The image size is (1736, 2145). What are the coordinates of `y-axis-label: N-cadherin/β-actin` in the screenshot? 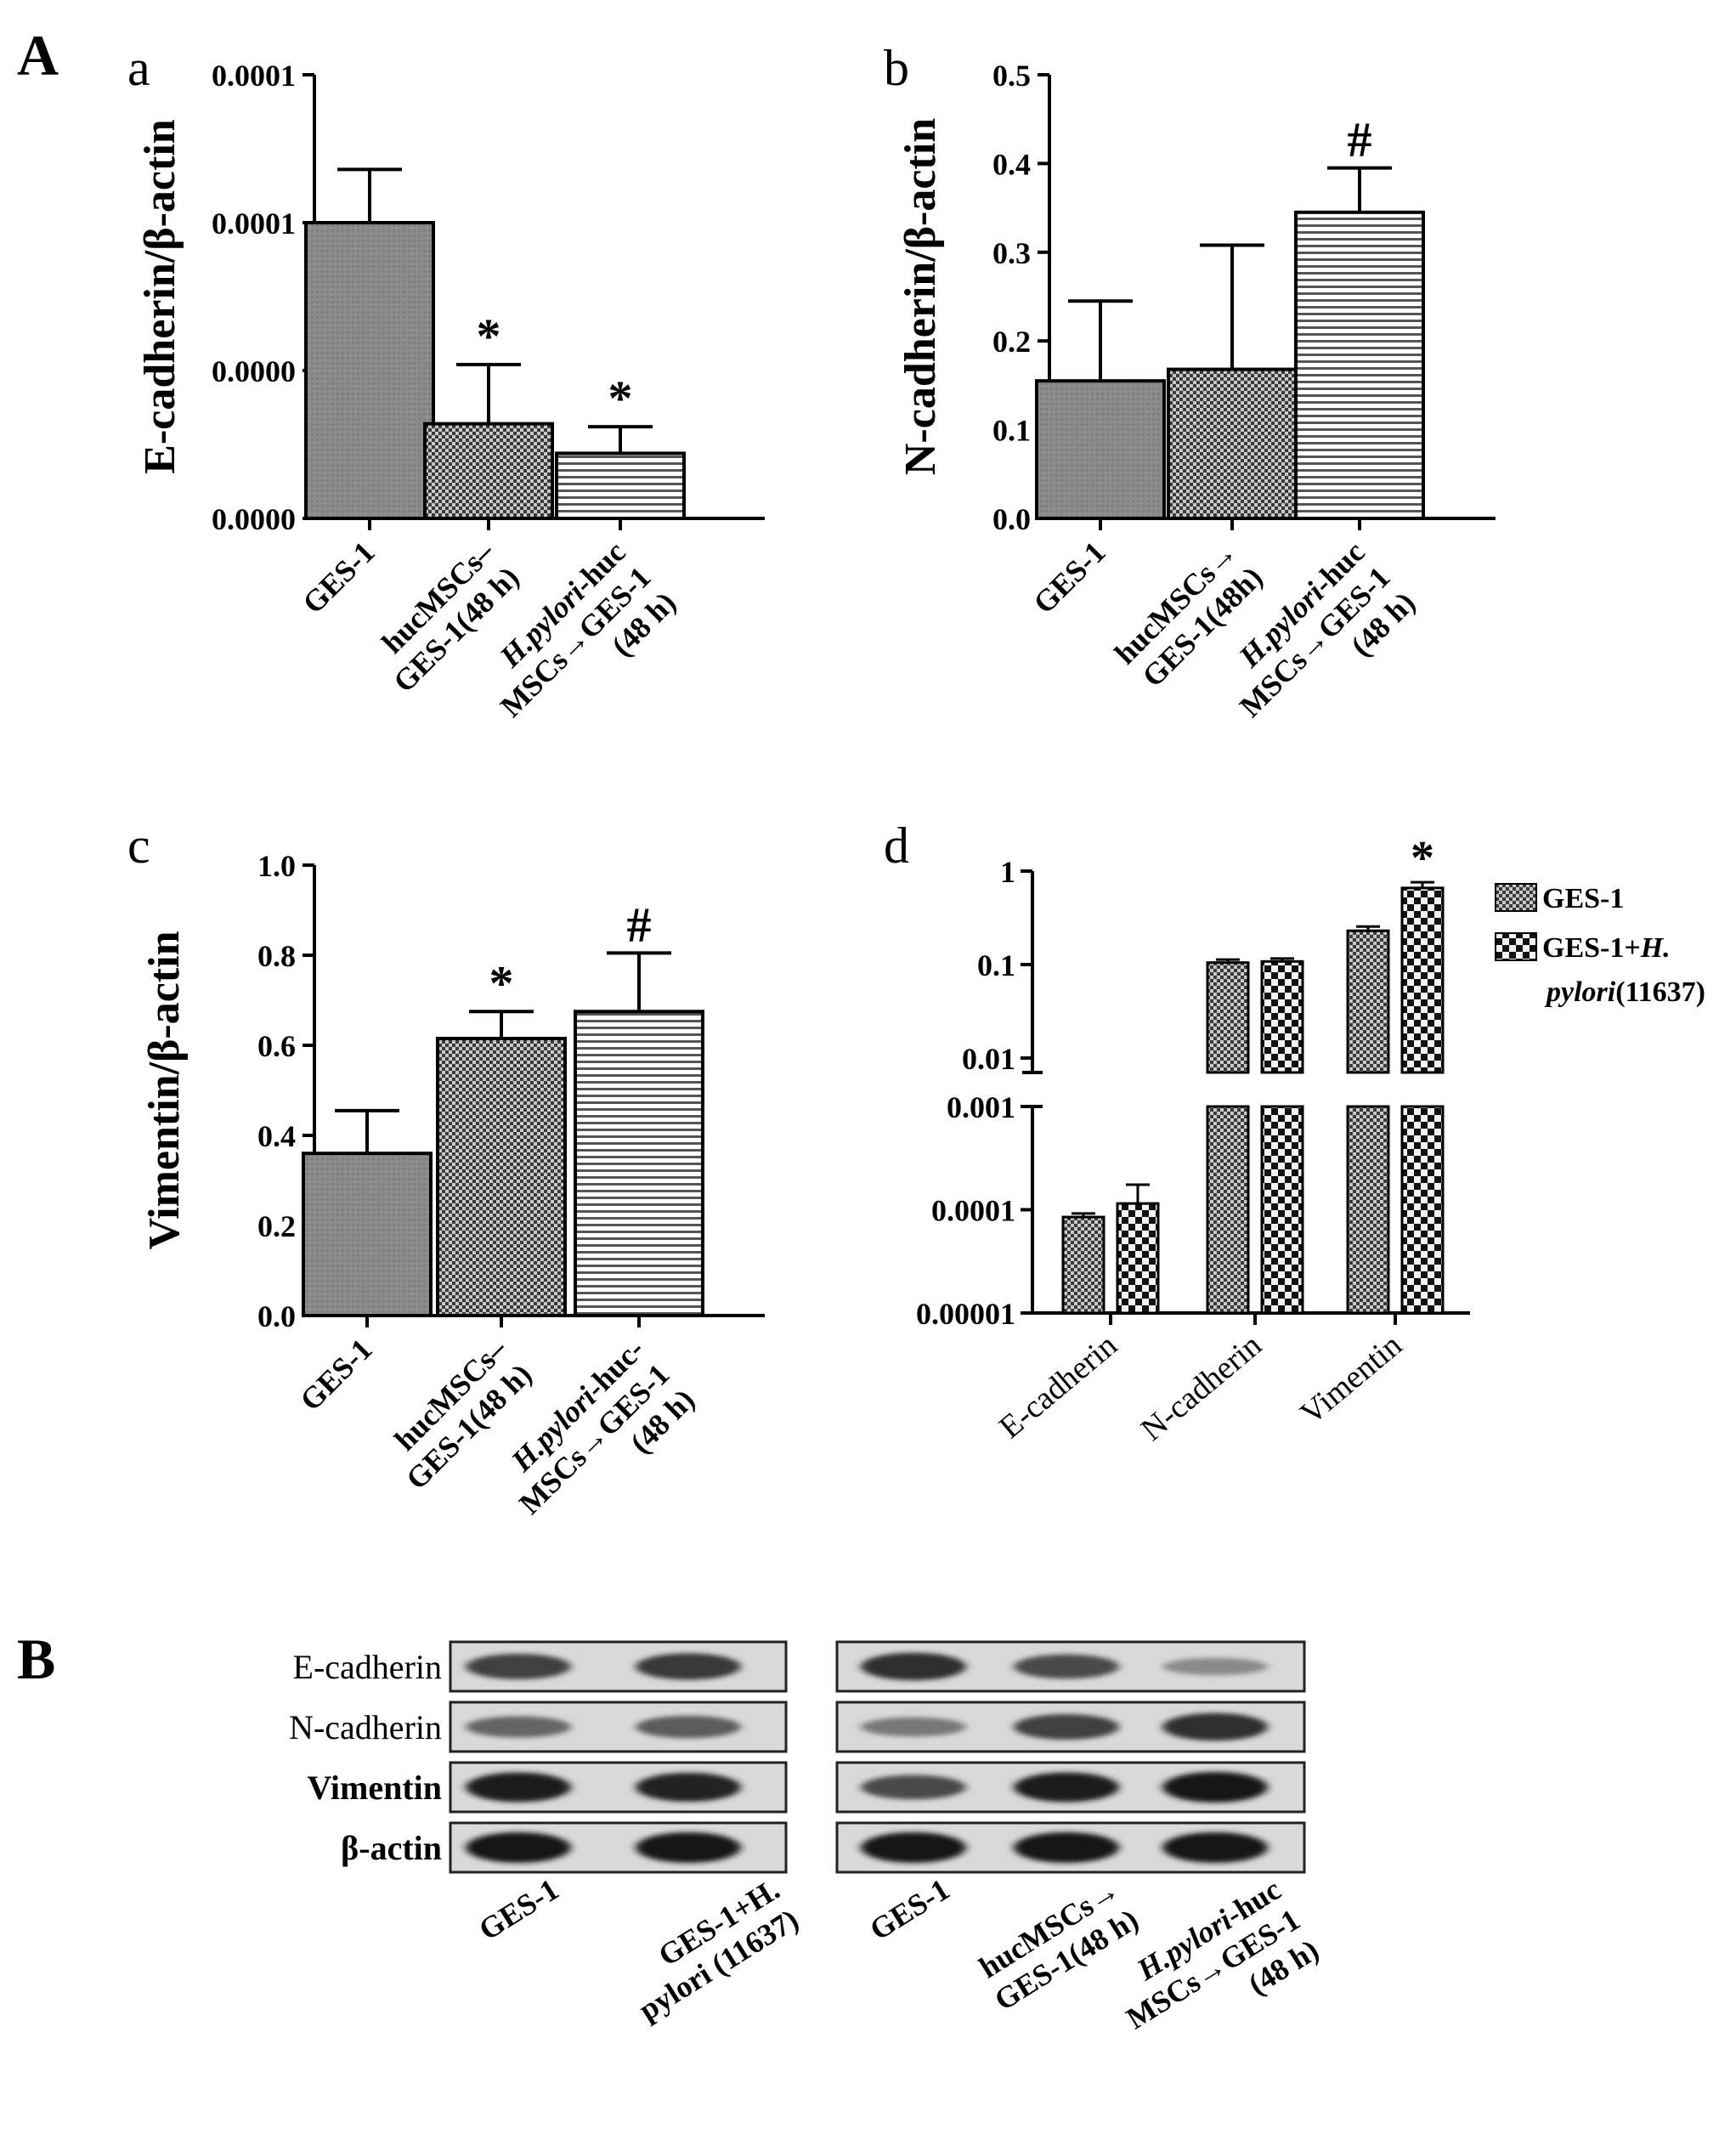 It's located at (921, 297).